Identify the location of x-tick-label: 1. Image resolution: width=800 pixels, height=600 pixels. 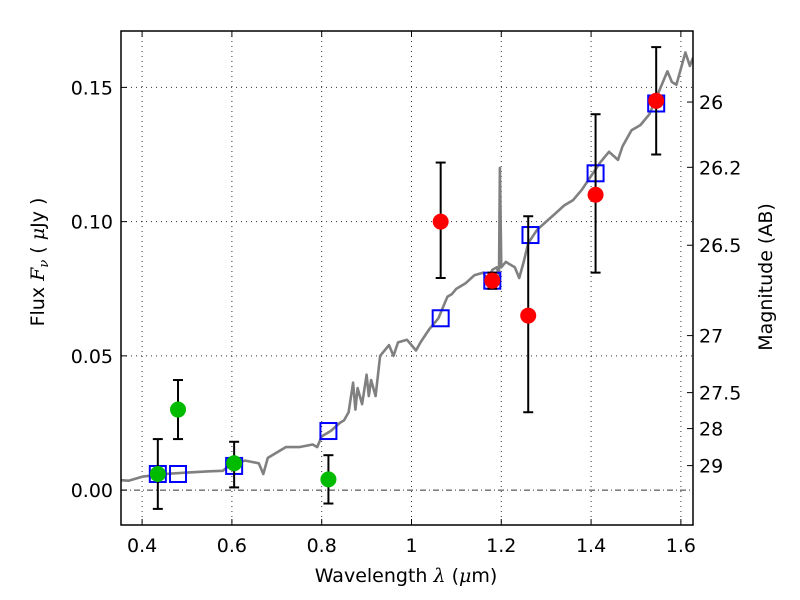
(411, 546).